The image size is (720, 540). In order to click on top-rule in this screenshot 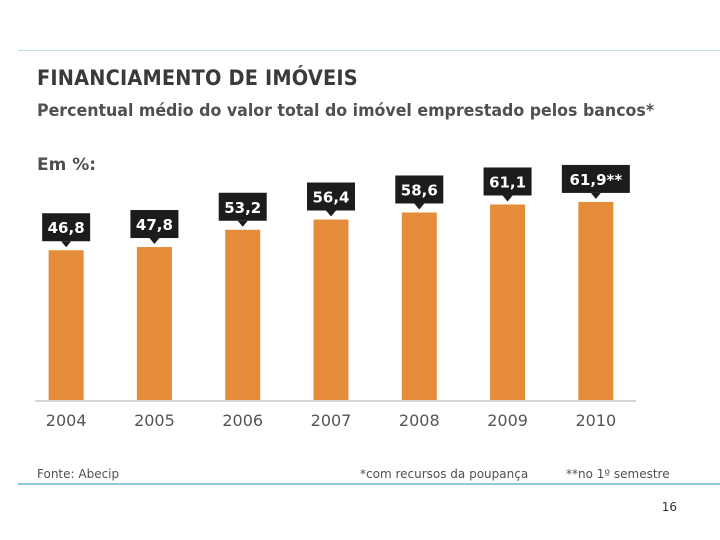, I will do `click(369, 50)`.